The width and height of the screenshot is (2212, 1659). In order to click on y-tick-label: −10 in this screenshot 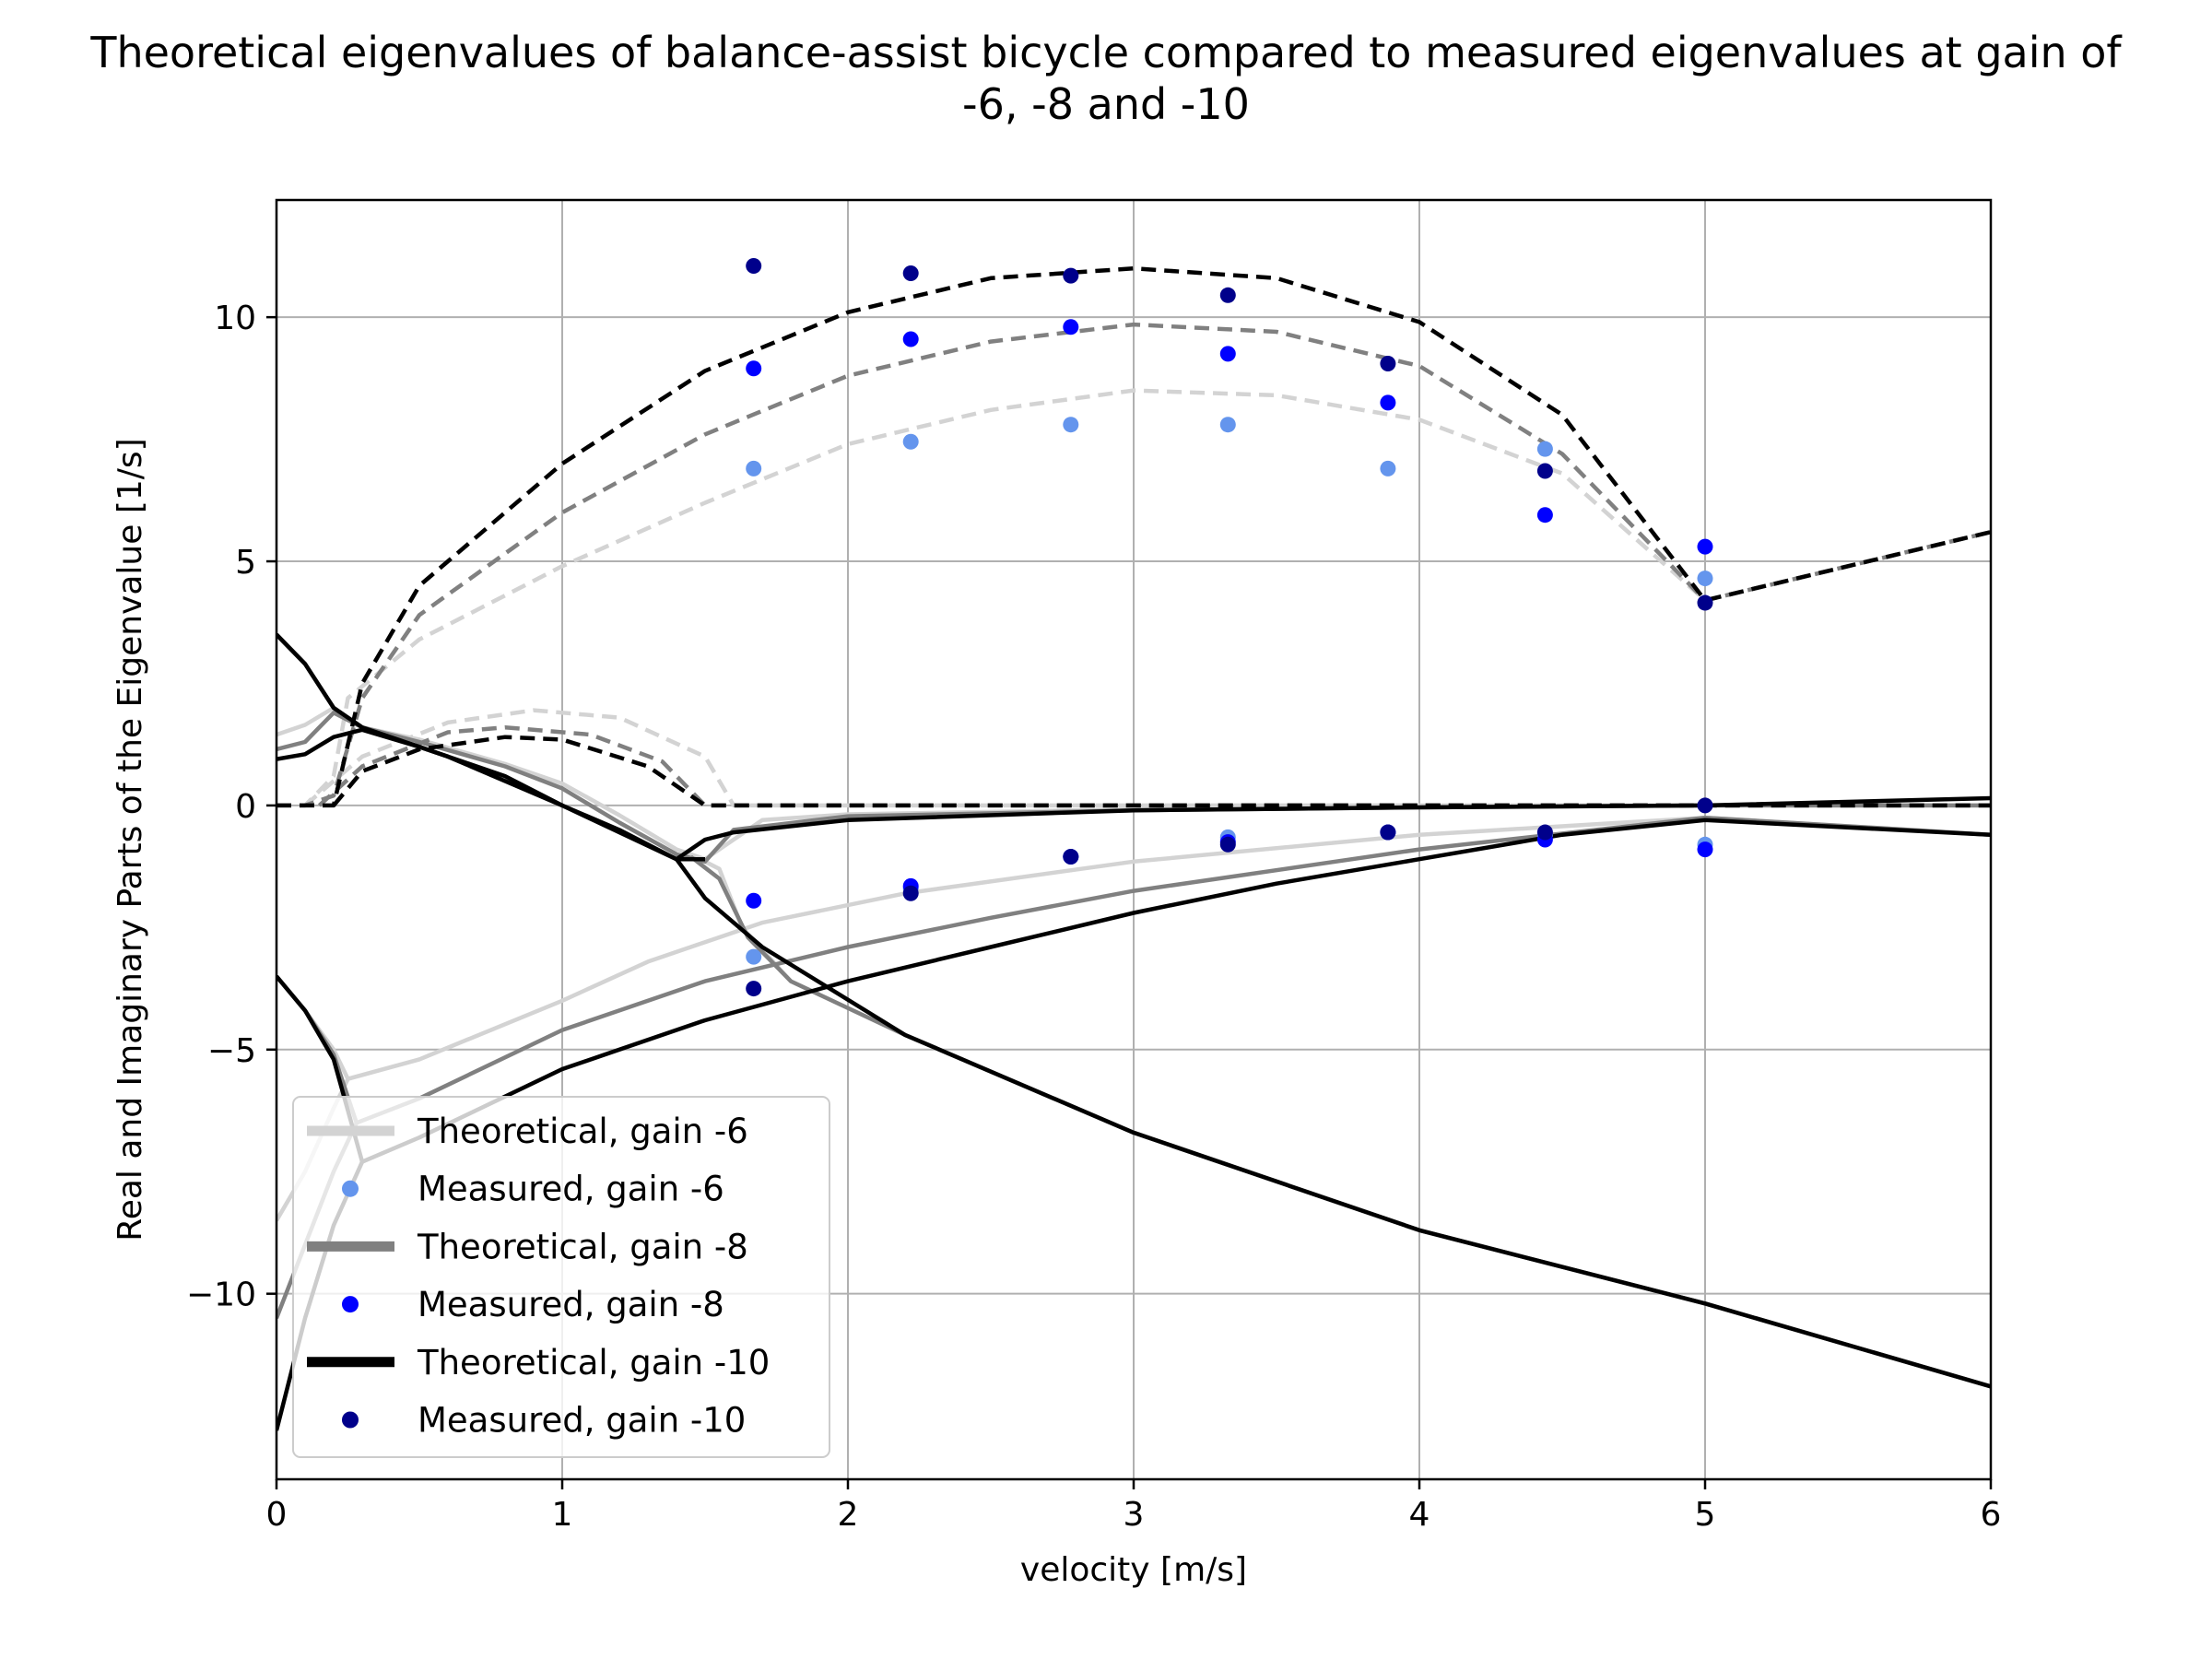, I will do `click(221, 1295)`.